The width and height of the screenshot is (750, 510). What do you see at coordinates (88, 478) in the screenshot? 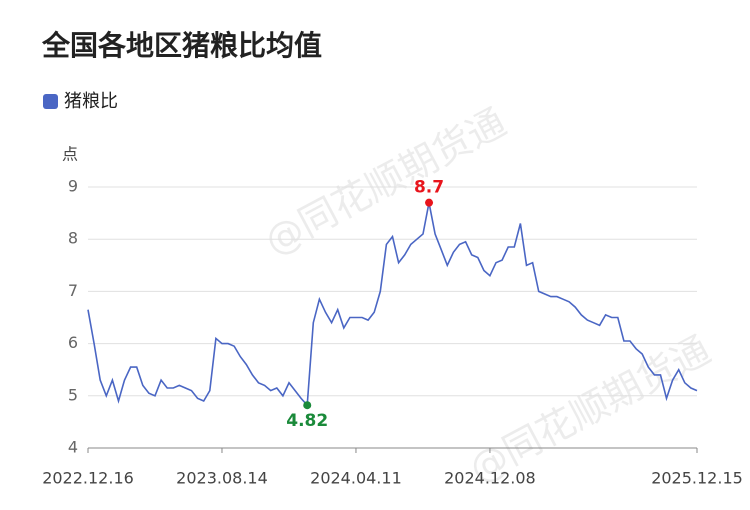
I see `x-tick-label: 2022.12.16` at bounding box center [88, 478].